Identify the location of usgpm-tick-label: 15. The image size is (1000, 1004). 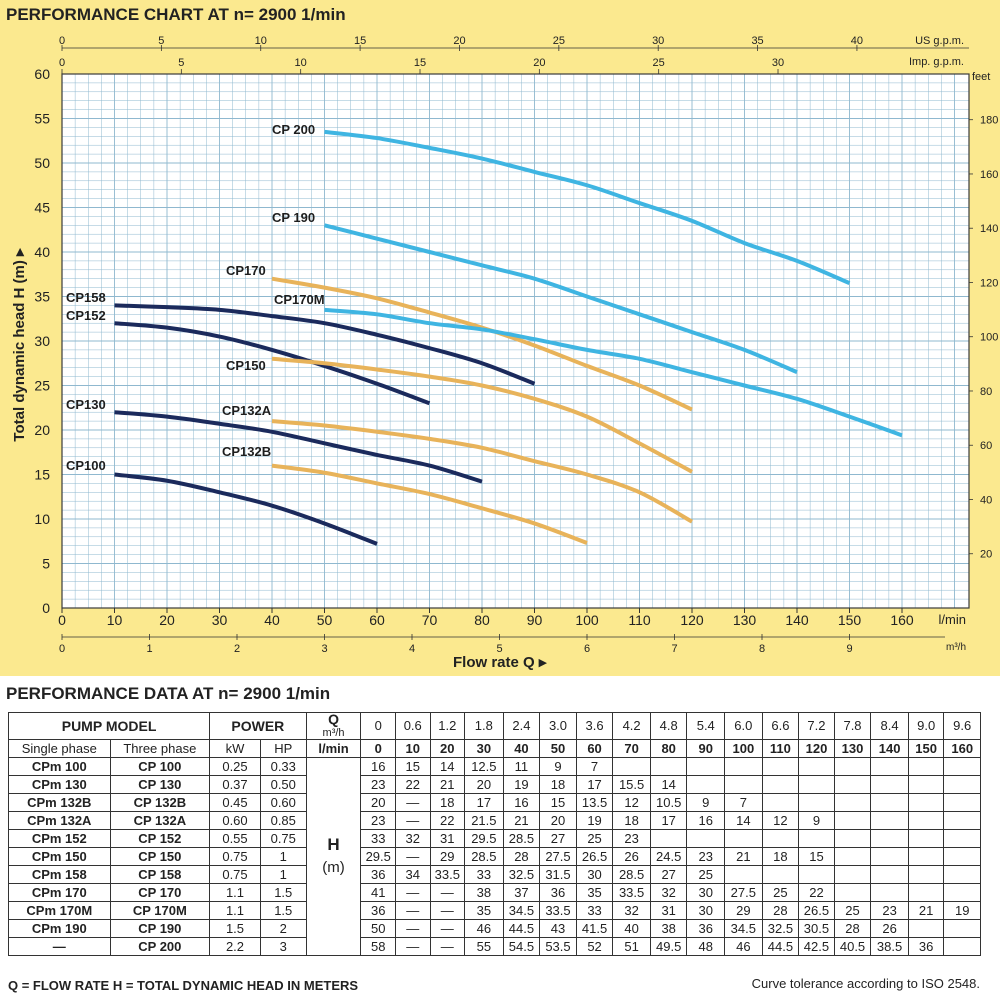
(360, 41).